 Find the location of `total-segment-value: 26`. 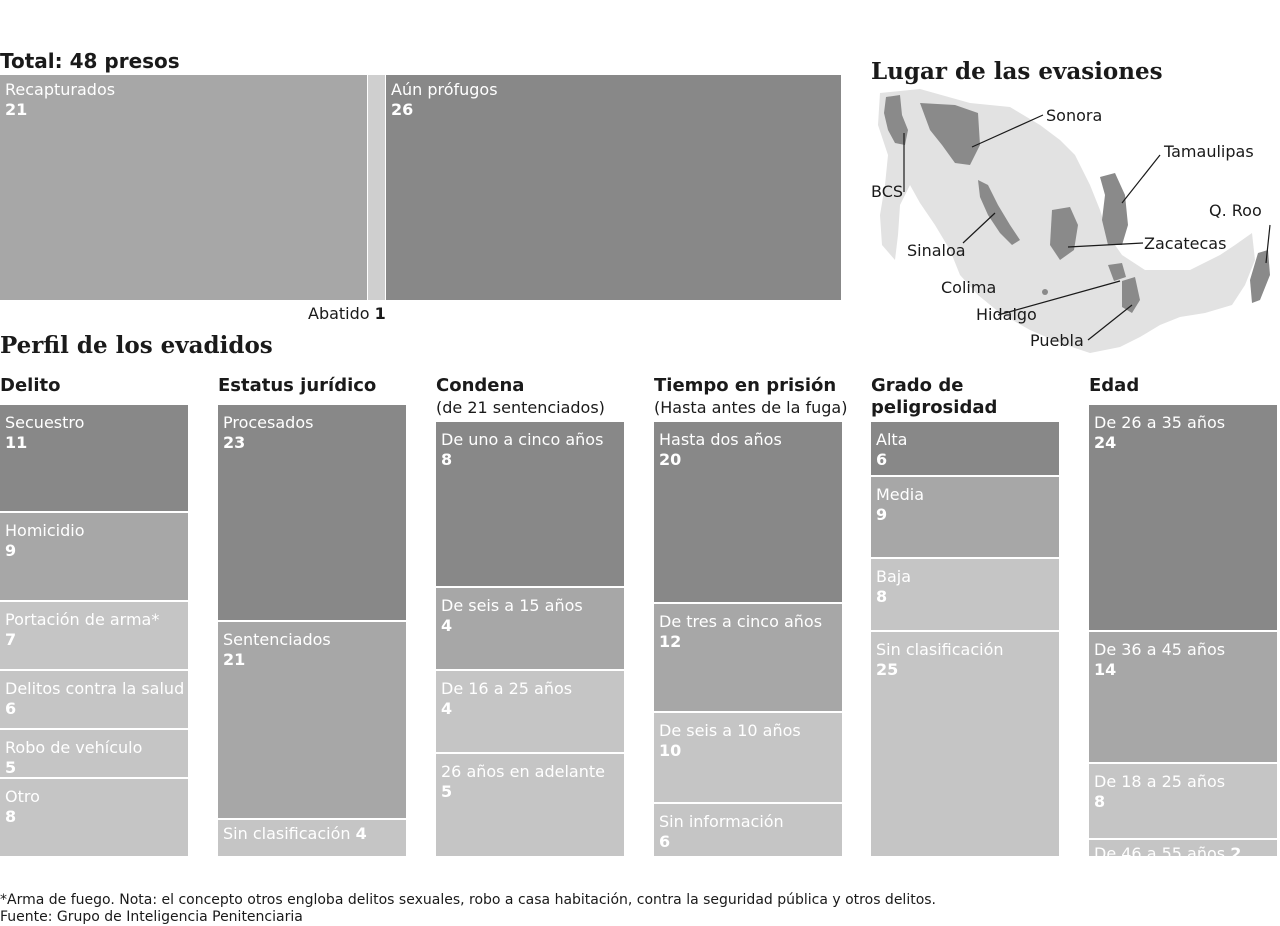

total-segment-value: 26 is located at coordinates (402, 109).